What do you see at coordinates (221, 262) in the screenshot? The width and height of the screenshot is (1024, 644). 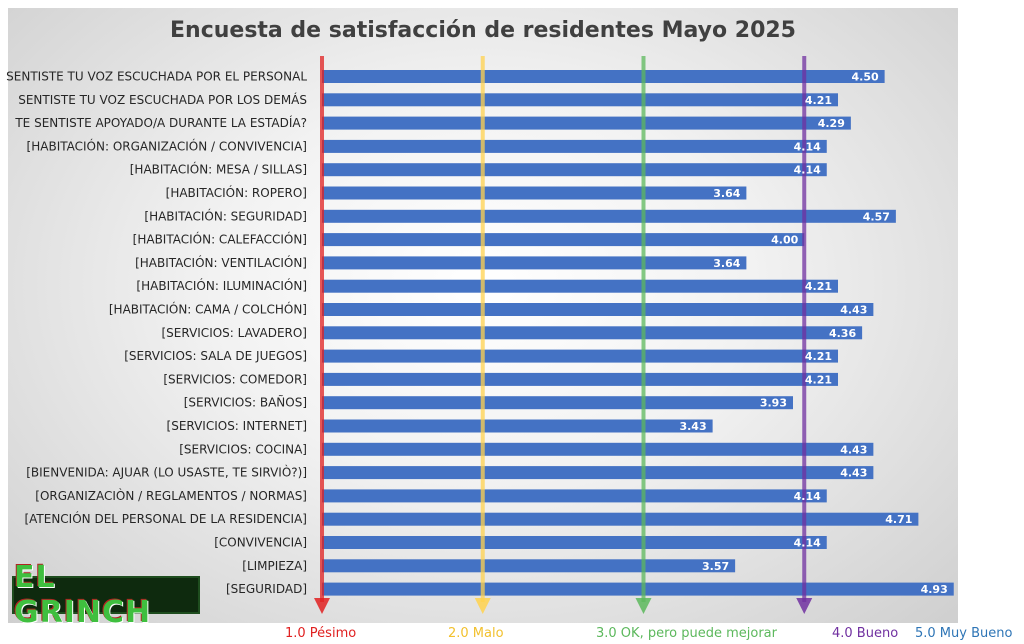 I see `category-label: [HABITACIÓN: VENTILACIÓN]` at bounding box center [221, 262].